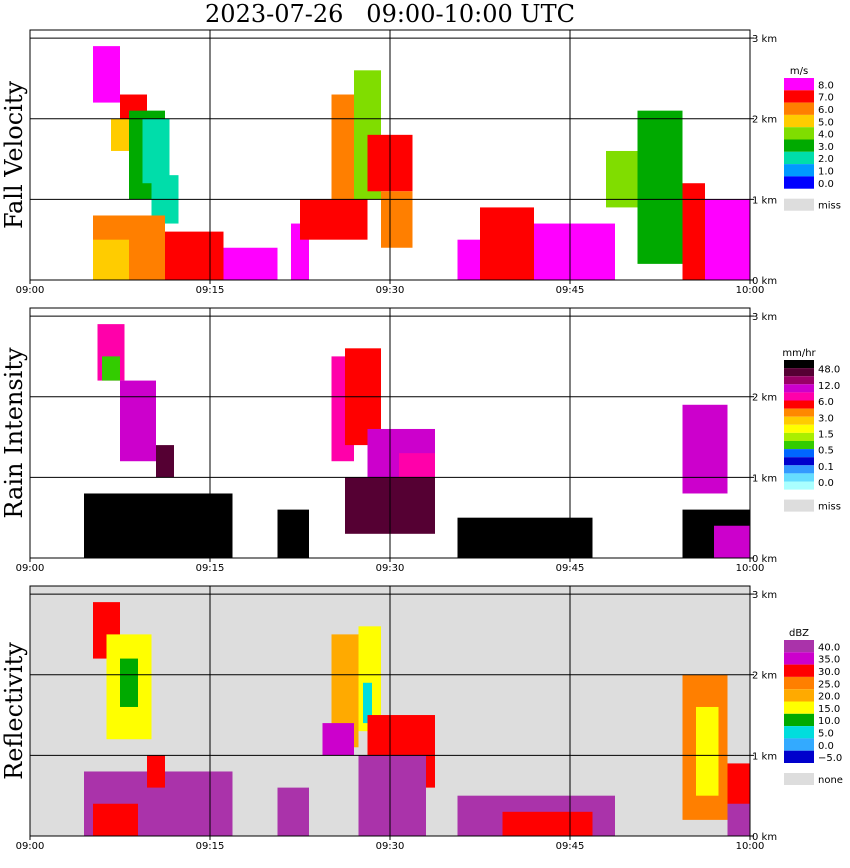  I want to click on legend-label: 15.0, so click(829, 709).